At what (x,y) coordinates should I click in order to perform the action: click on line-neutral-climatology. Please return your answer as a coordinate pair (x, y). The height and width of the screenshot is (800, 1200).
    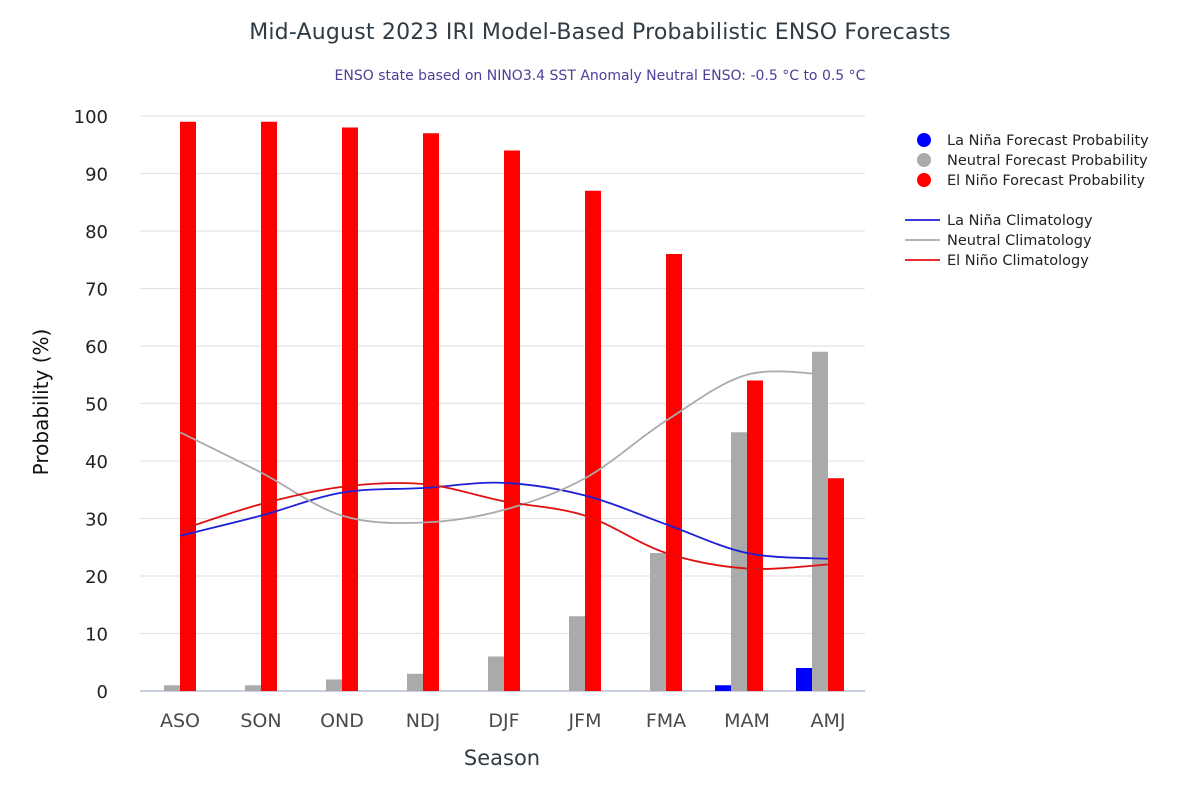
    Looking at the image, I should click on (504, 447).